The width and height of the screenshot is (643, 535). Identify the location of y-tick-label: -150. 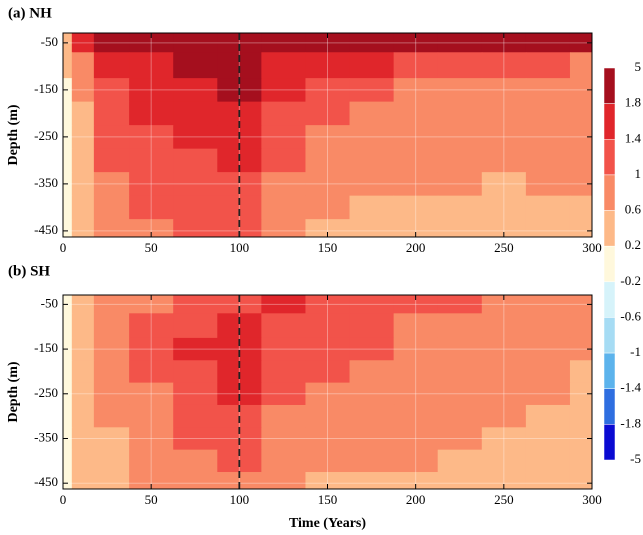
(46, 88).